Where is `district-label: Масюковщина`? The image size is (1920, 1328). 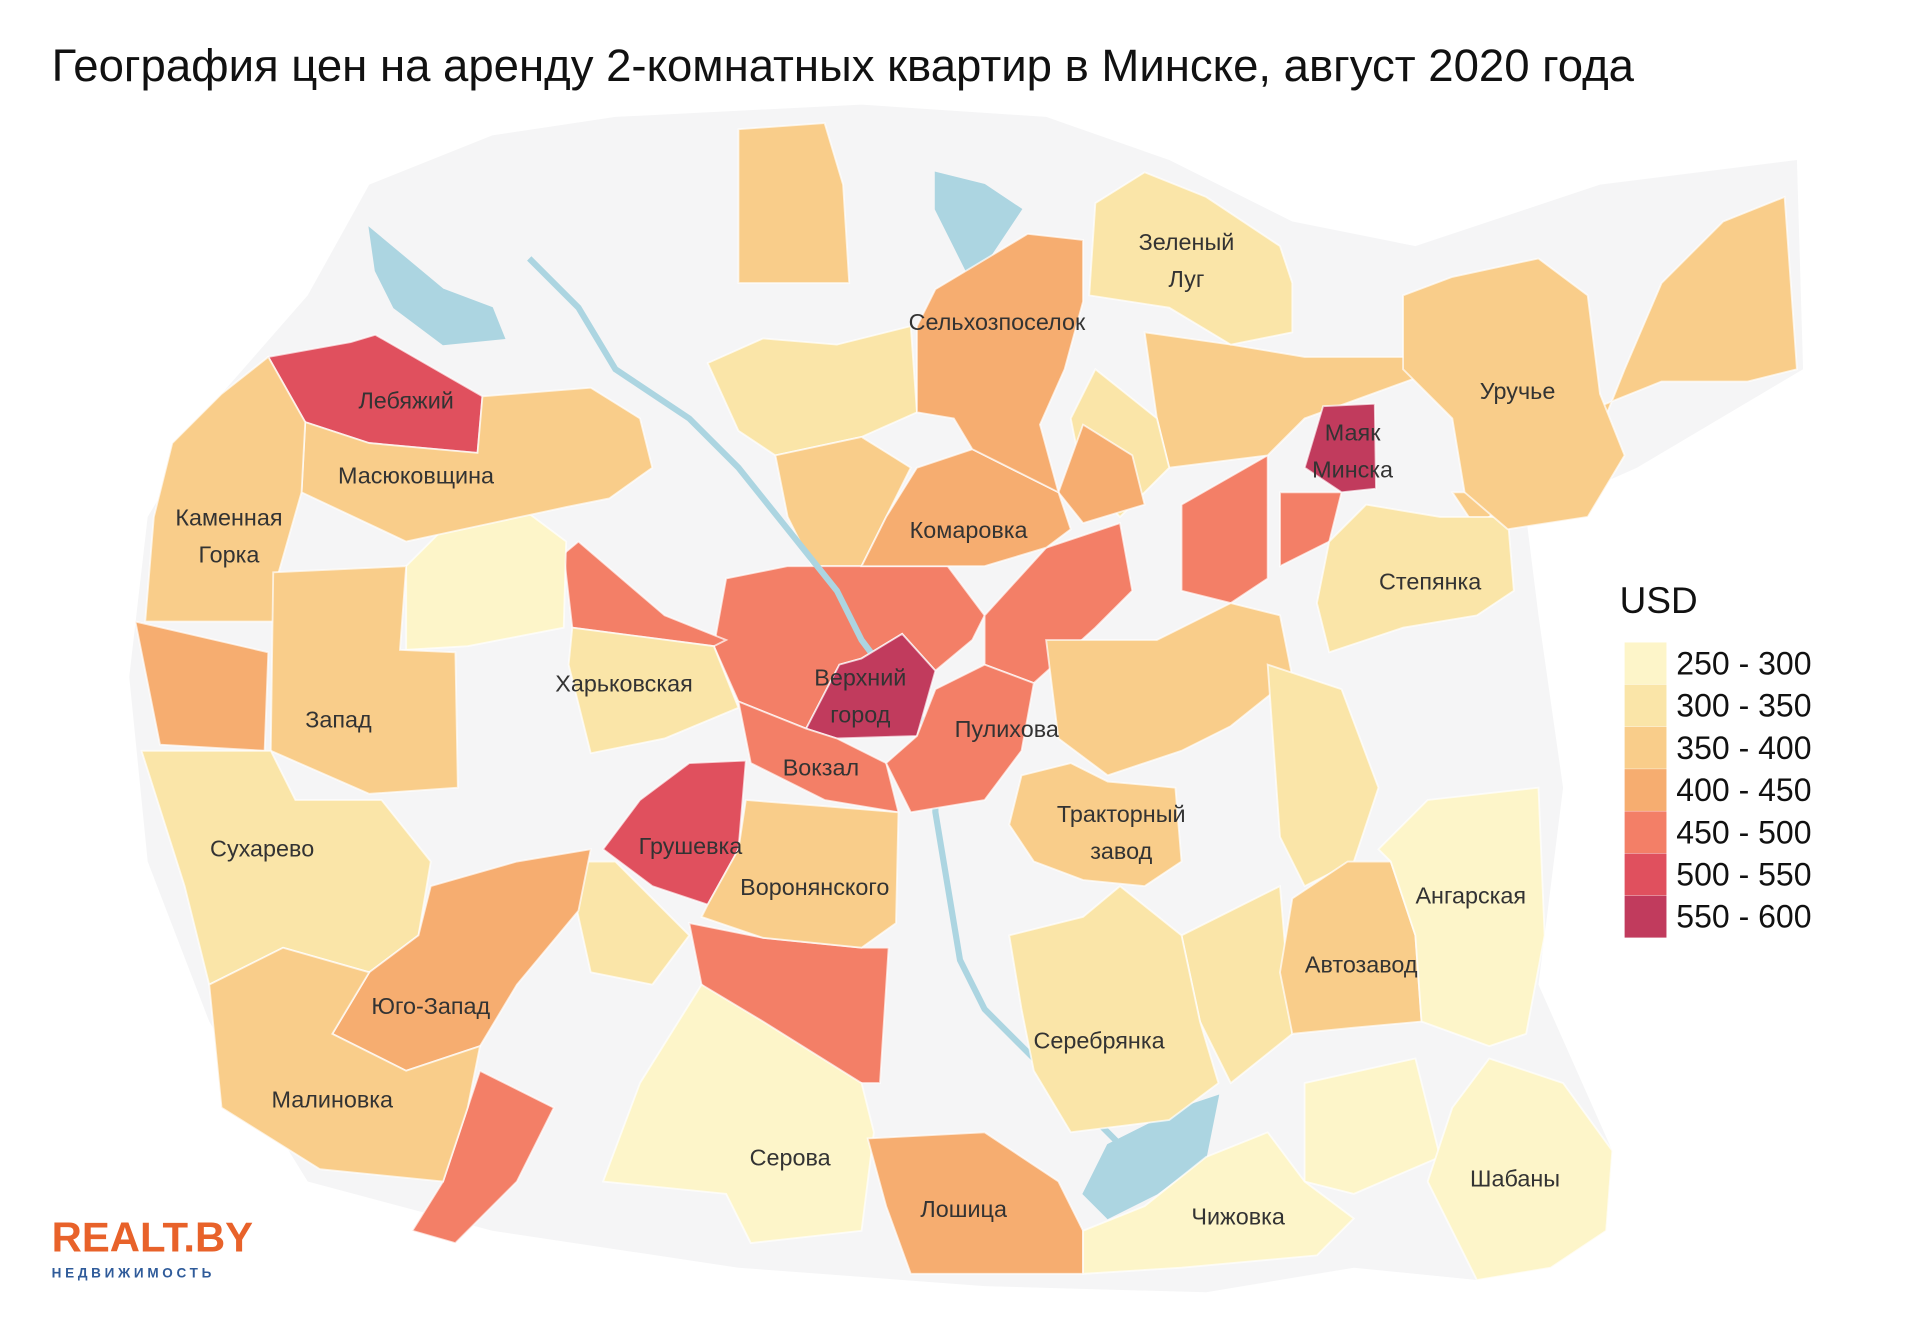 district-label: Масюковщина is located at coordinates (416, 476).